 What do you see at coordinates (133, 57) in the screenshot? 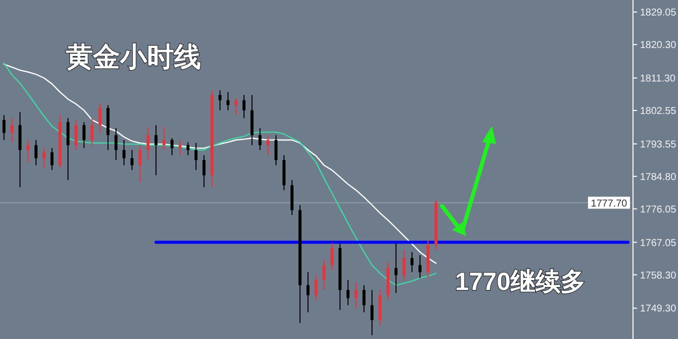
I see `text: 黄金小时线` at bounding box center [133, 57].